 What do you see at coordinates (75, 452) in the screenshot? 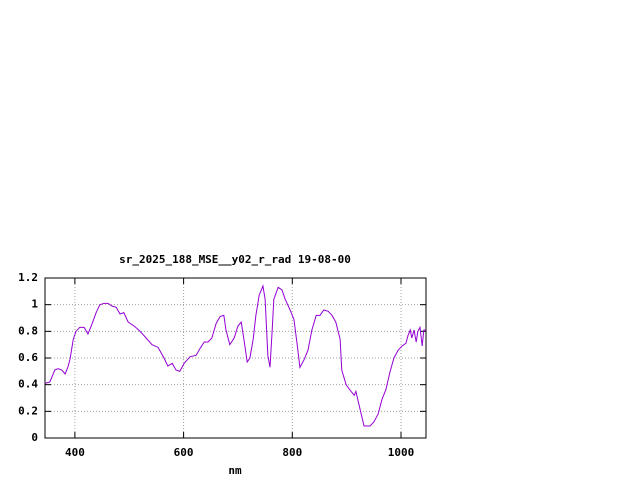
I see `x-tick-label: 400` at bounding box center [75, 452].